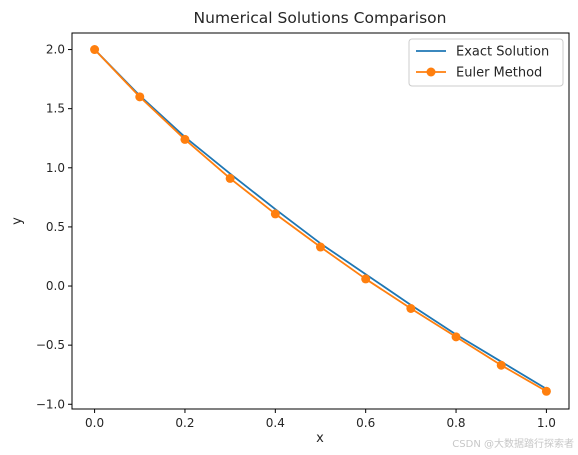 The image size is (578, 455). What do you see at coordinates (499, 73) in the screenshot?
I see `legend-label-euler-method: Euler Method` at bounding box center [499, 73].